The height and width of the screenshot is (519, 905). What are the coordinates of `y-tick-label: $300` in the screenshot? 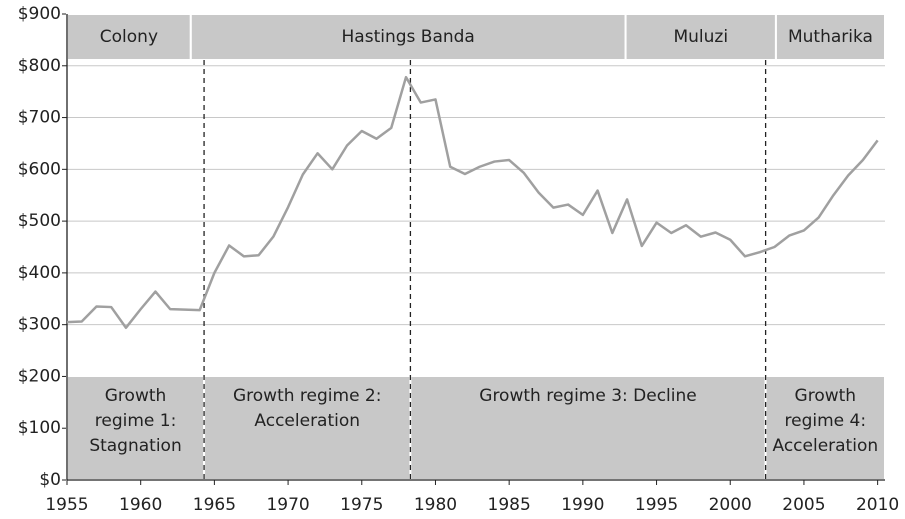 It's located at (39, 325).